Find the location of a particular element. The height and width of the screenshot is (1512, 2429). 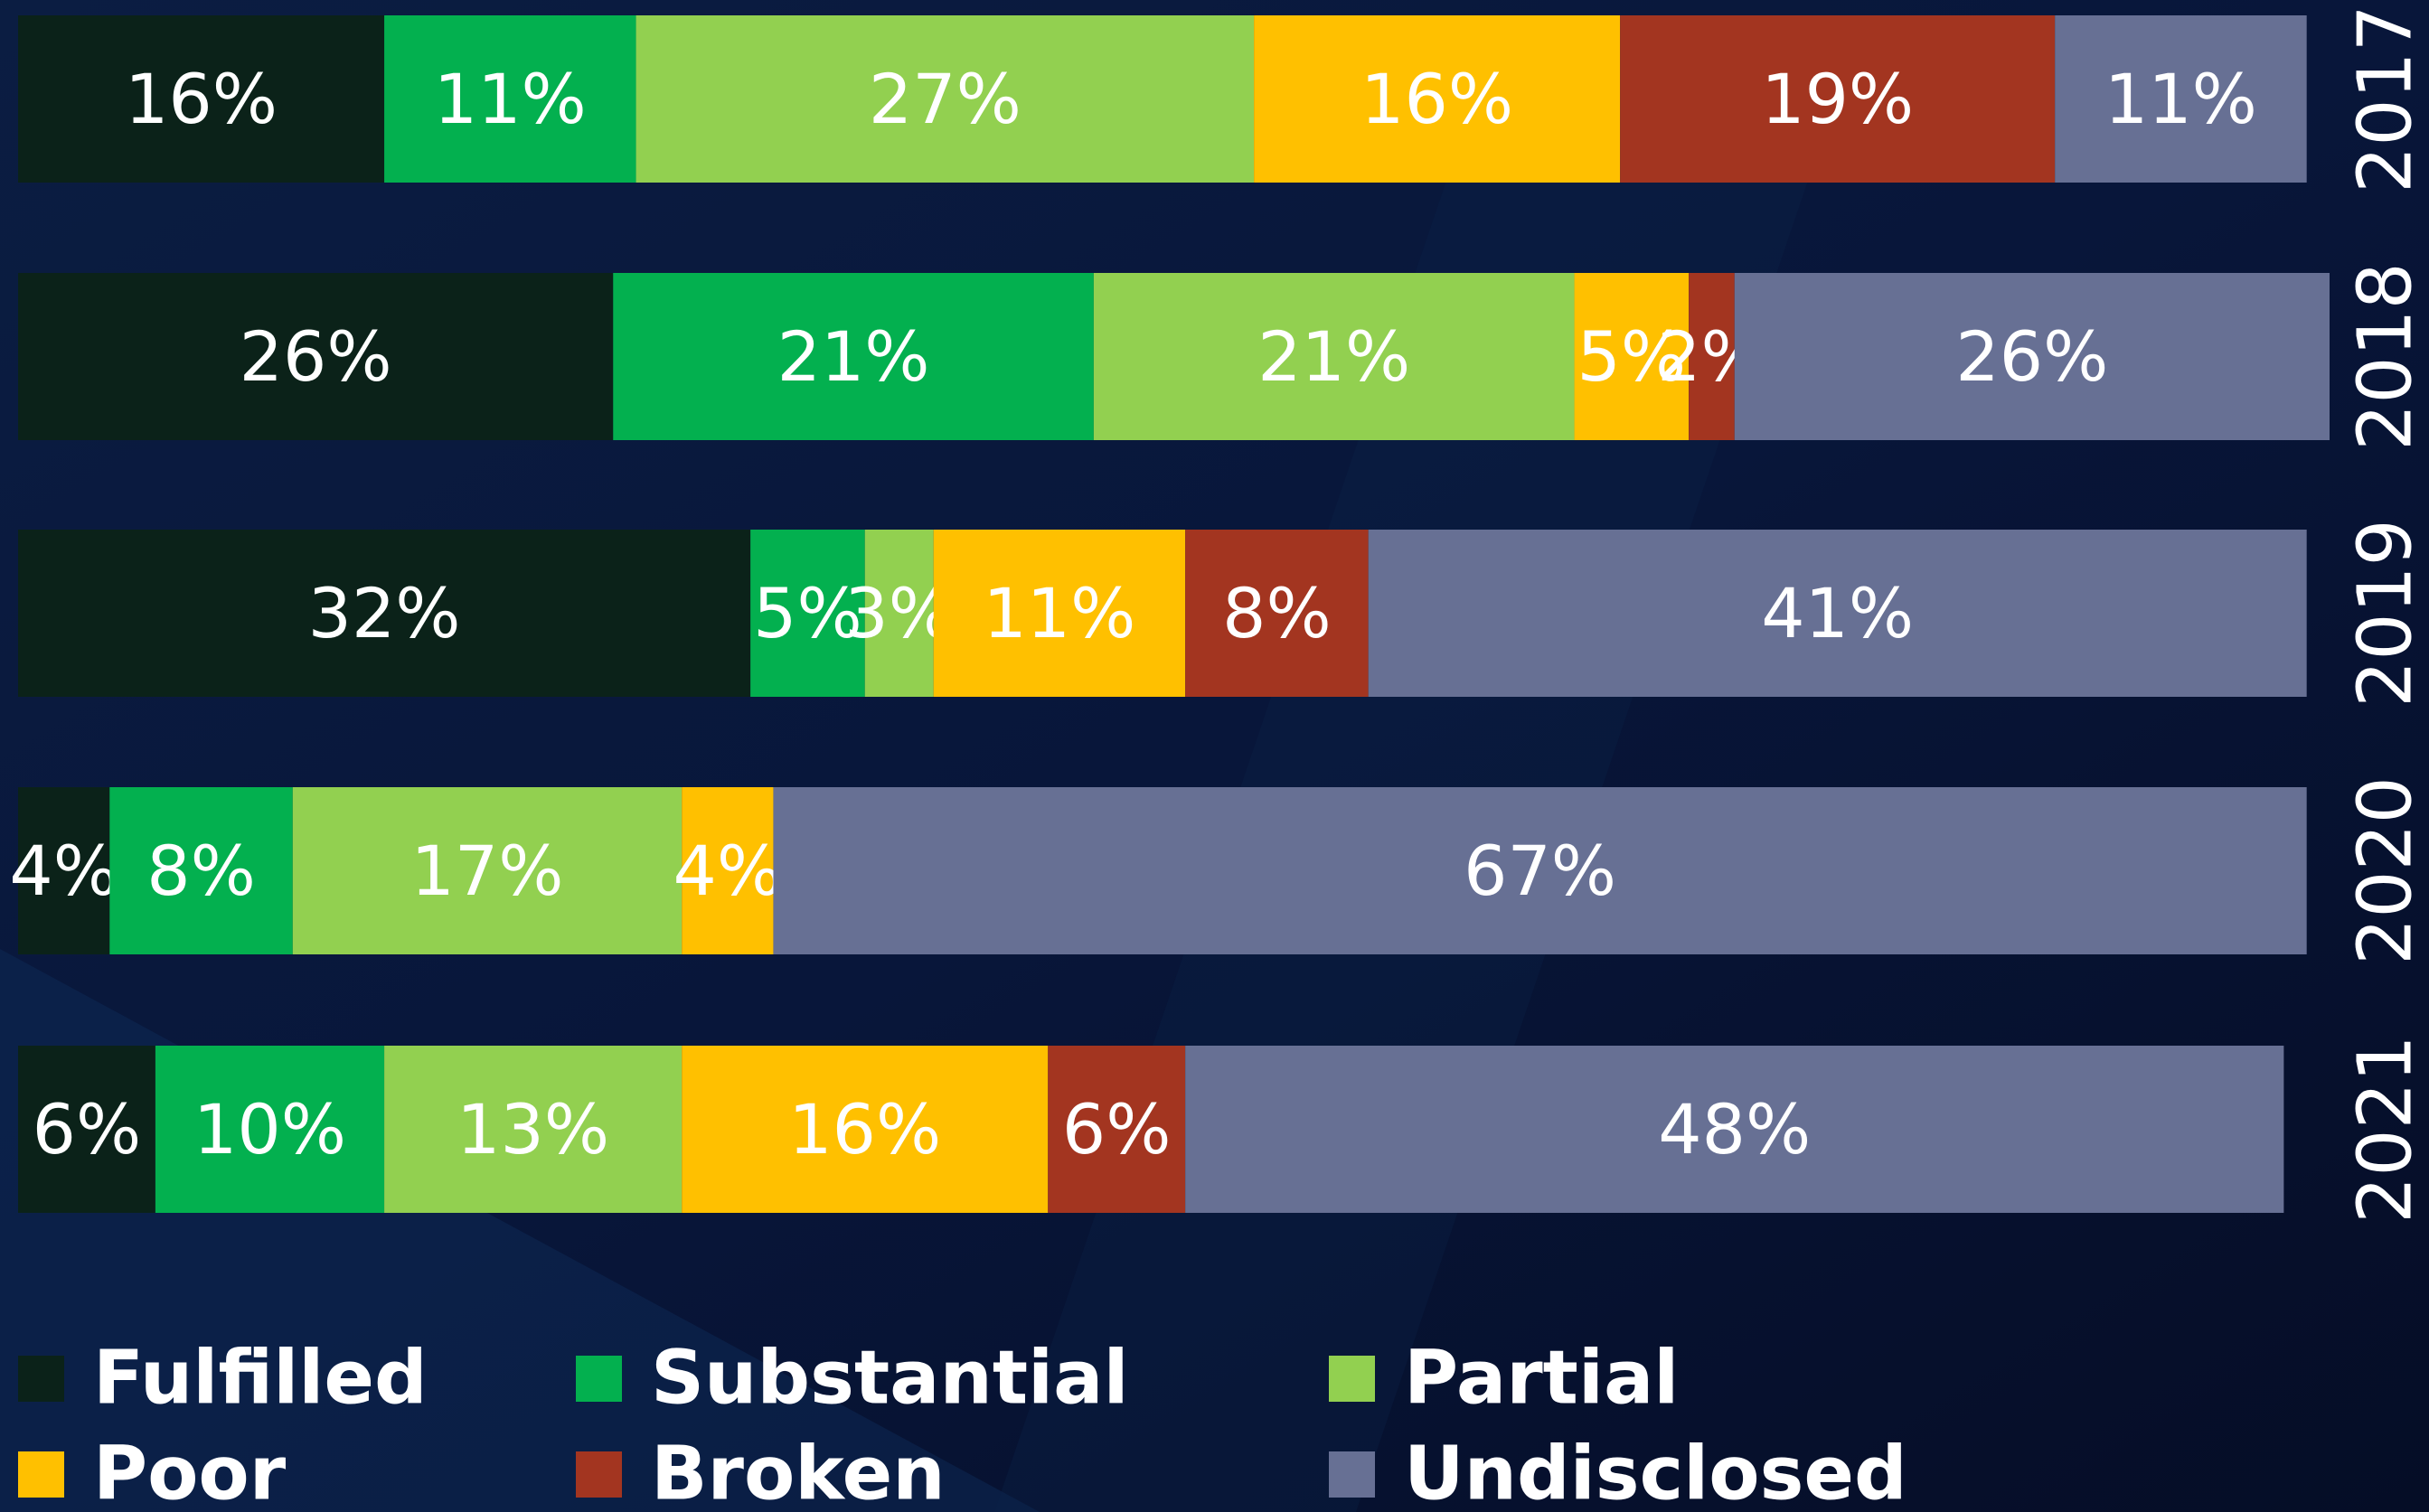

data-label: 27% is located at coordinates (945, 99).